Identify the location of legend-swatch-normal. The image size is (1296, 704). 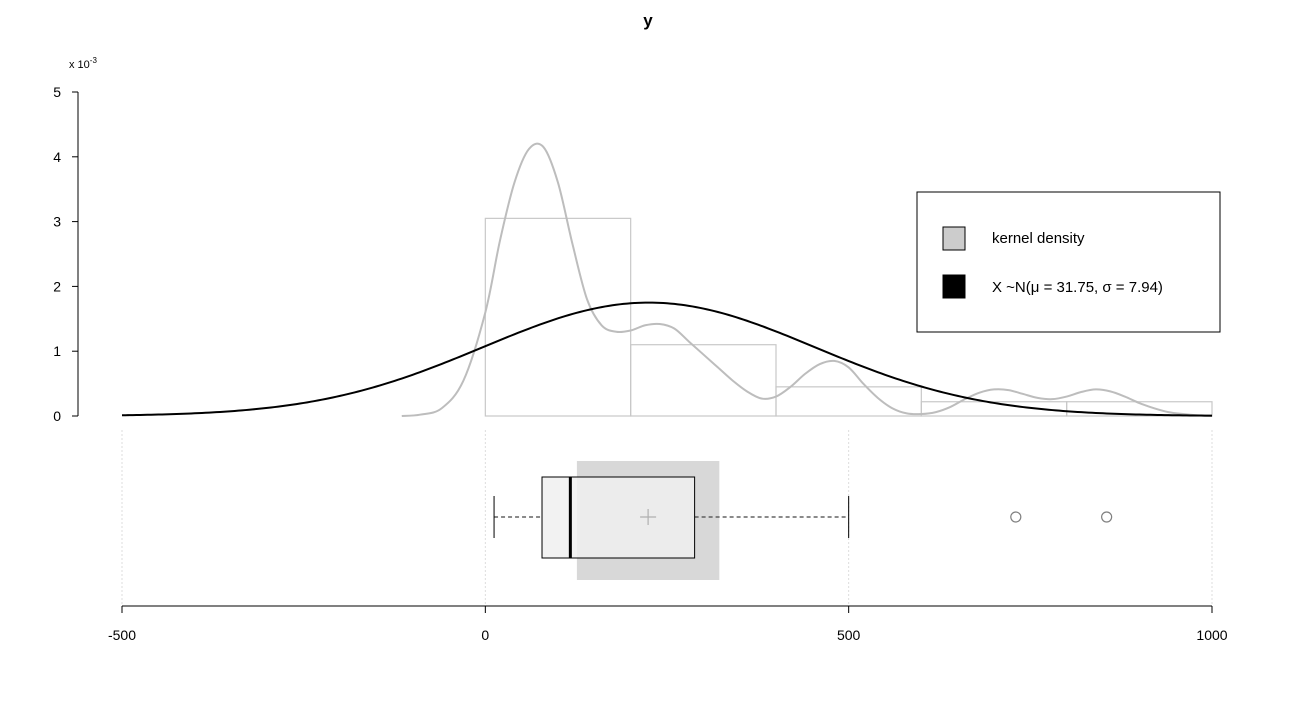
(954, 286).